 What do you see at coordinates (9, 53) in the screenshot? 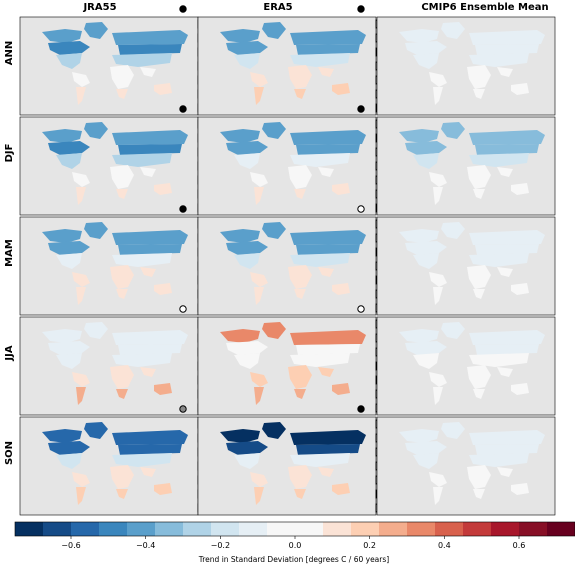
I see `row-label-ann: ANN` at bounding box center [9, 53].